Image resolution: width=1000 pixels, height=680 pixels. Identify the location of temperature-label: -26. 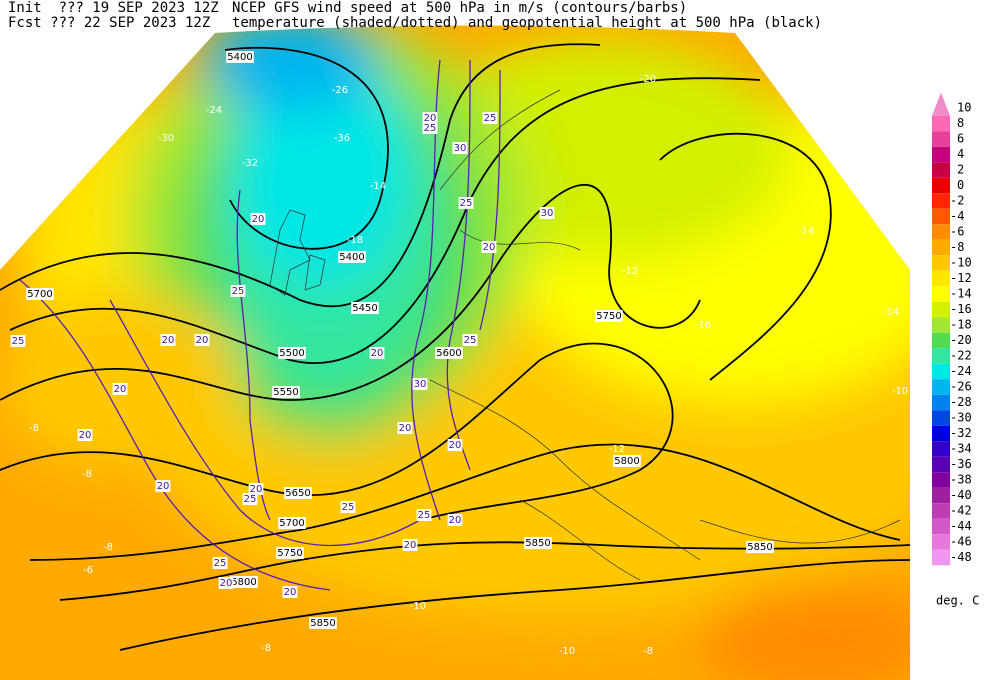
(340, 90).